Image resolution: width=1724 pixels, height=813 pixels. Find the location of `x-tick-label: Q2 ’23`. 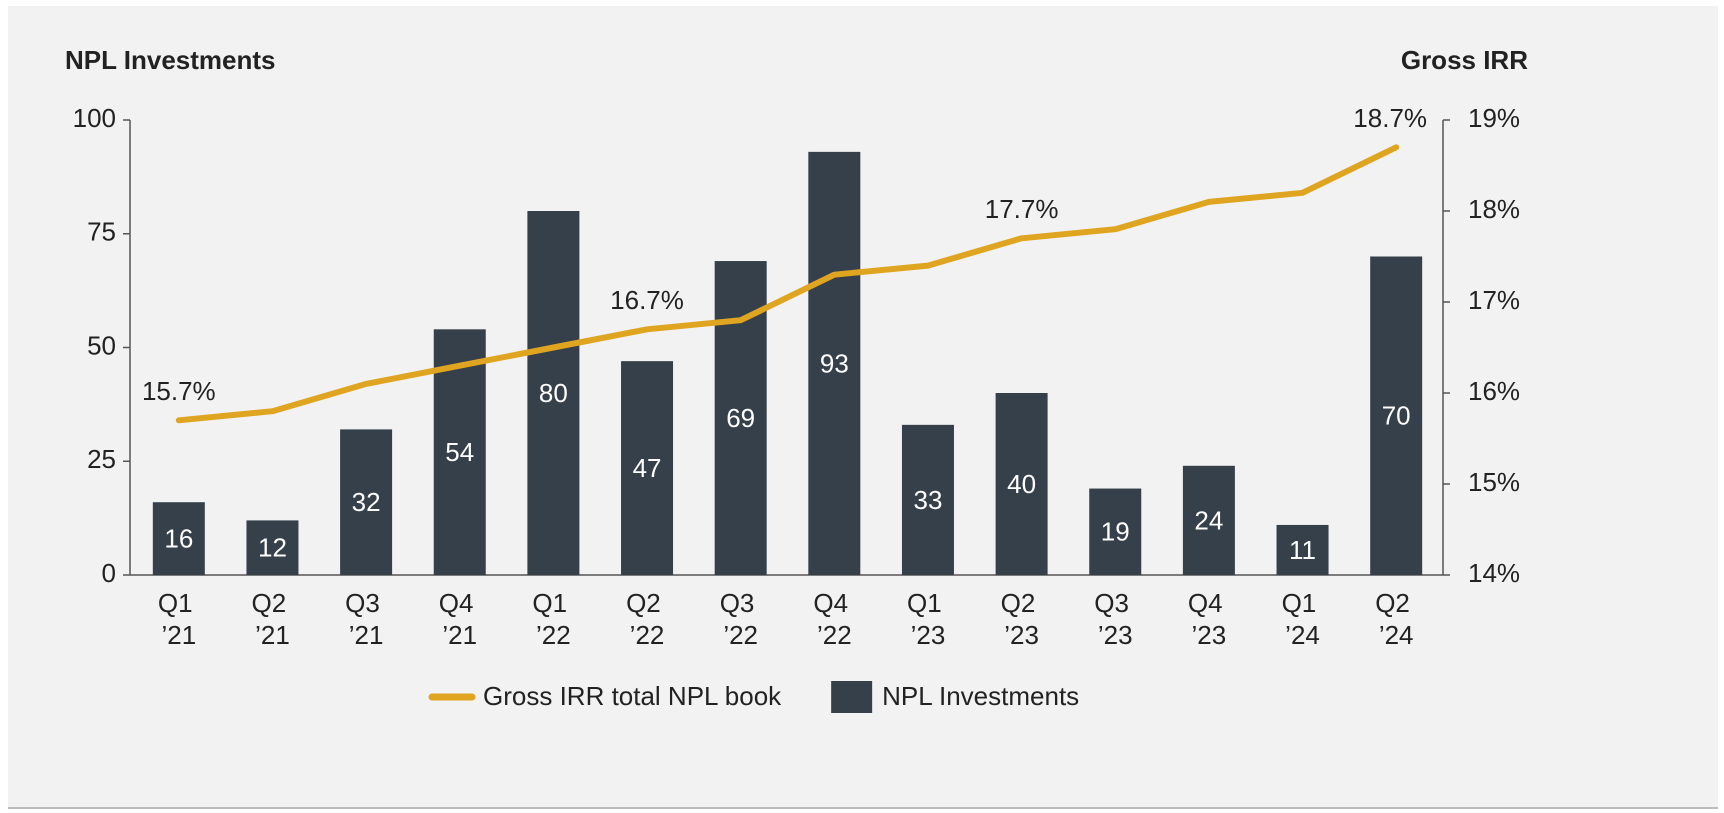

x-tick-label: Q2 ’23 is located at coordinates (1022, 619).